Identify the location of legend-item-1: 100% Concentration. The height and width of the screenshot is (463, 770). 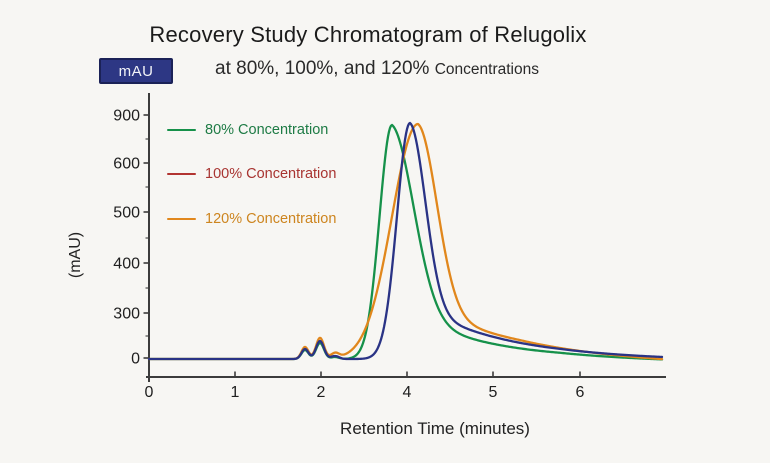
(251, 174).